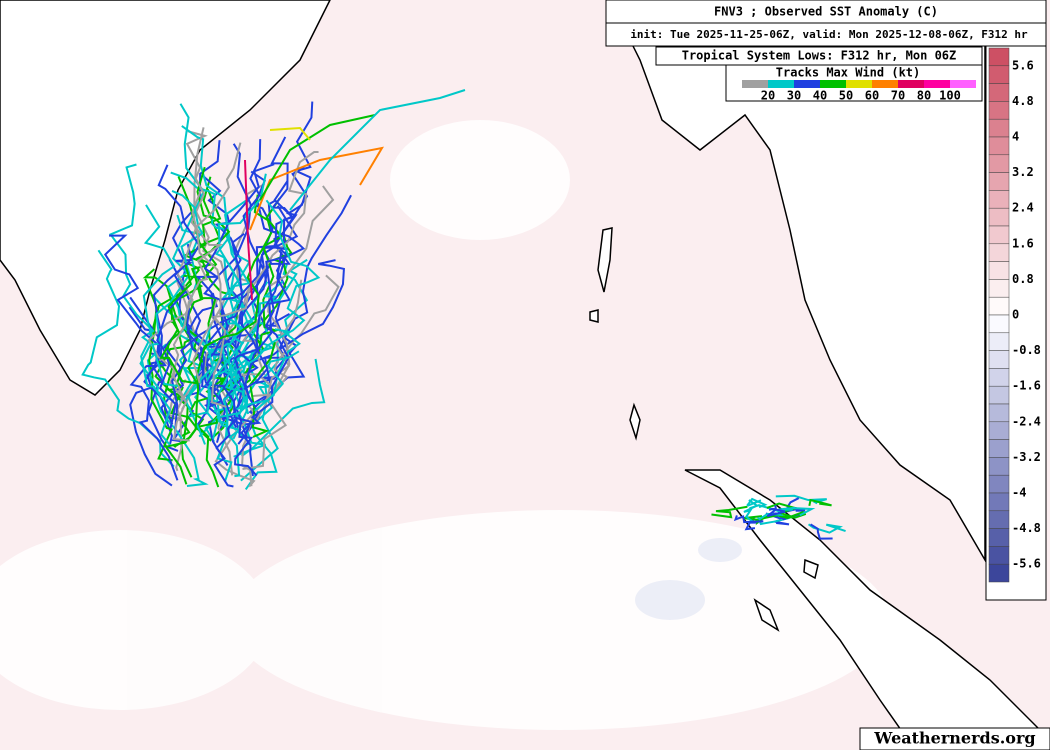  Describe the element at coordinates (846, 96) in the screenshot. I see `wind-label: 50` at that location.